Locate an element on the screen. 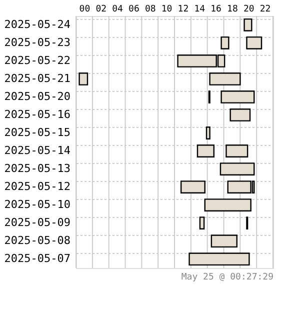 This screenshot has height=312, width=285. y-tick-label: 2025-05-07 is located at coordinates (37, 259).